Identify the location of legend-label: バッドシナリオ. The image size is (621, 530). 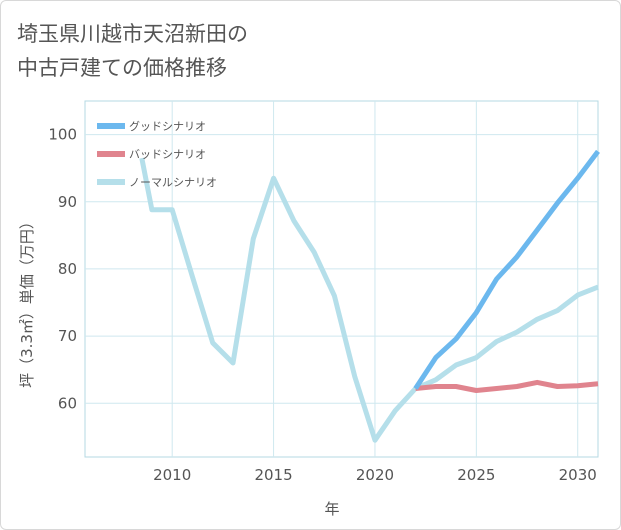
(167, 154).